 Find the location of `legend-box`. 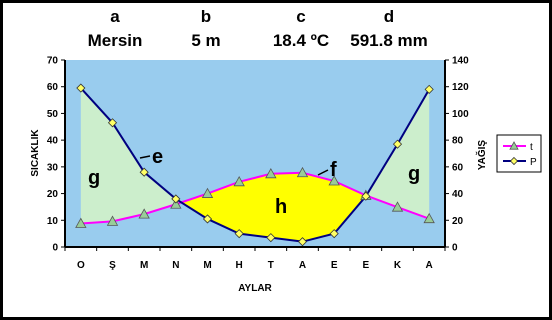

legend-box is located at coordinates (519, 153).